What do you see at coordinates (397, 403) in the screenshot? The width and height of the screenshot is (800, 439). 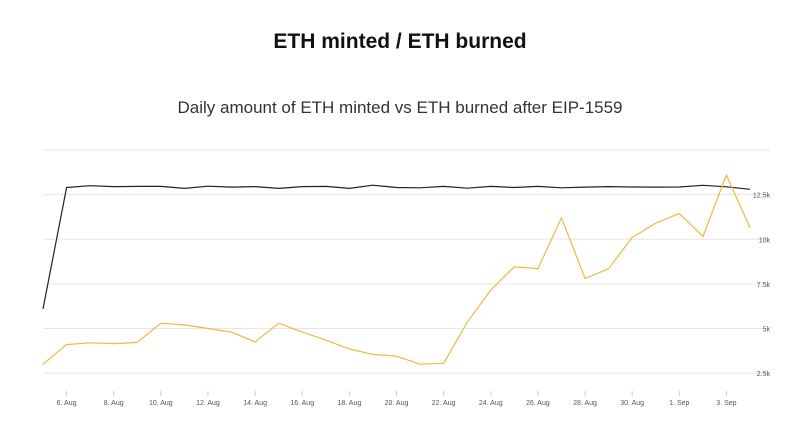 I see `x-tick-label: 20. Aug` at bounding box center [397, 403].